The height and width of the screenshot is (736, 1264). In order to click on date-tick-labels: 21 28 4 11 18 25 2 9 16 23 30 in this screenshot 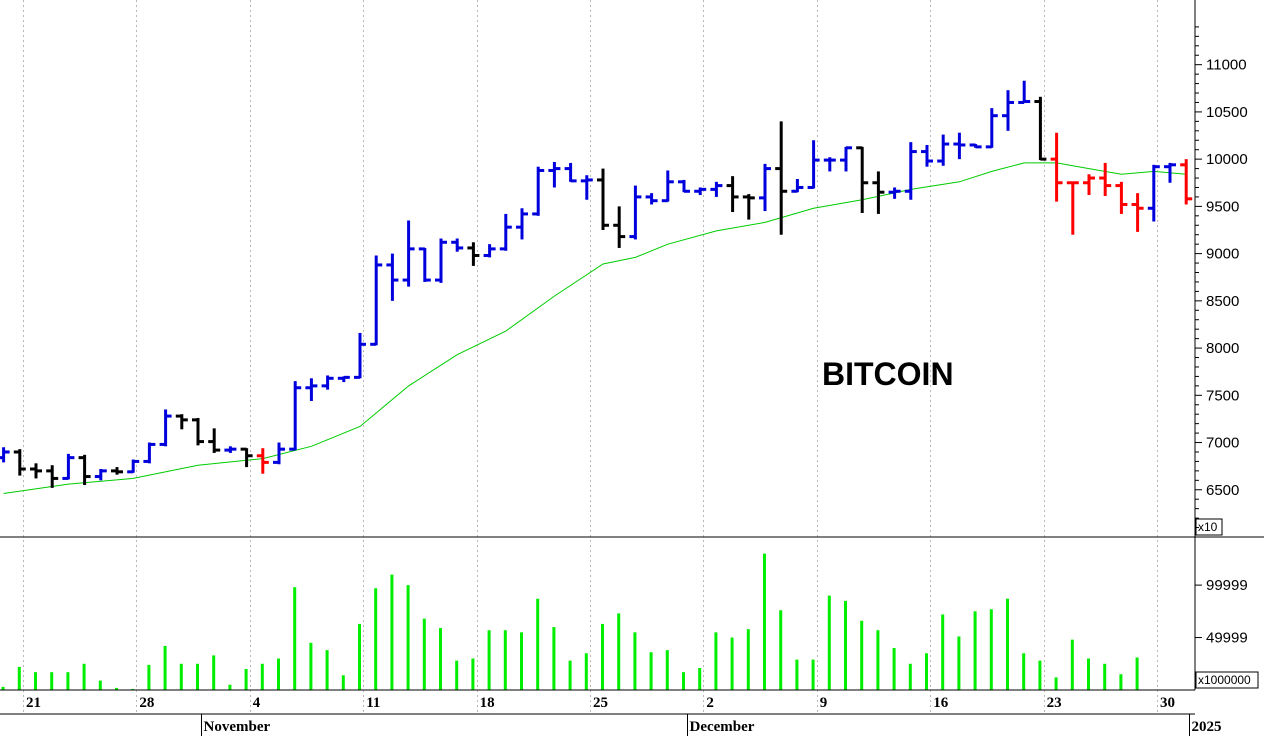, I will do `click(600, 703)`.